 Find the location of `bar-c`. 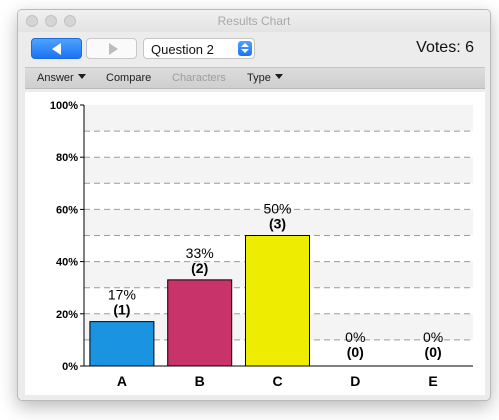

bar-c is located at coordinates (277, 301).